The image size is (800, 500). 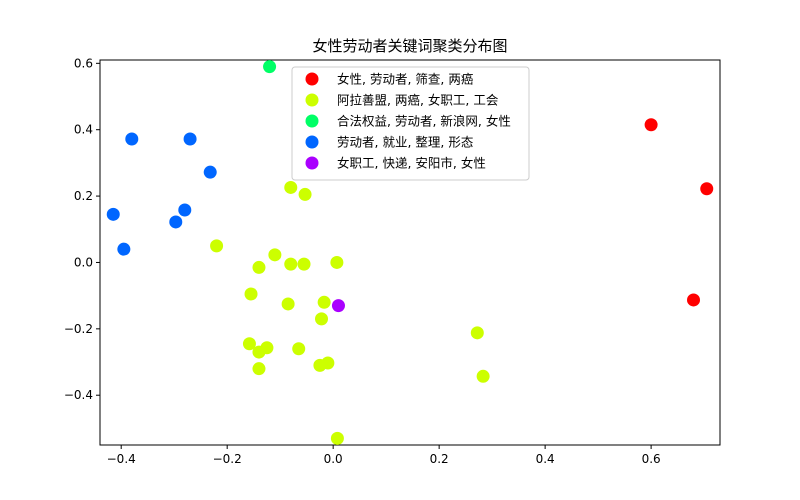 What do you see at coordinates (78, 329) in the screenshot?
I see `y-tick-label: −0.2` at bounding box center [78, 329].